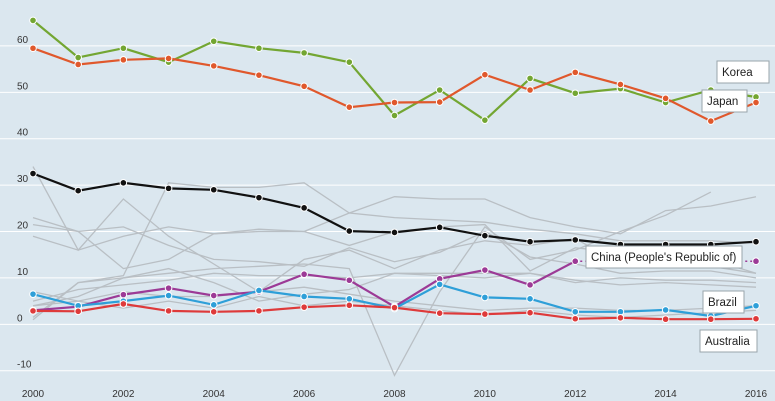 This screenshot has height=401, width=775. I want to click on point-series-2-2003, so click(168, 188).